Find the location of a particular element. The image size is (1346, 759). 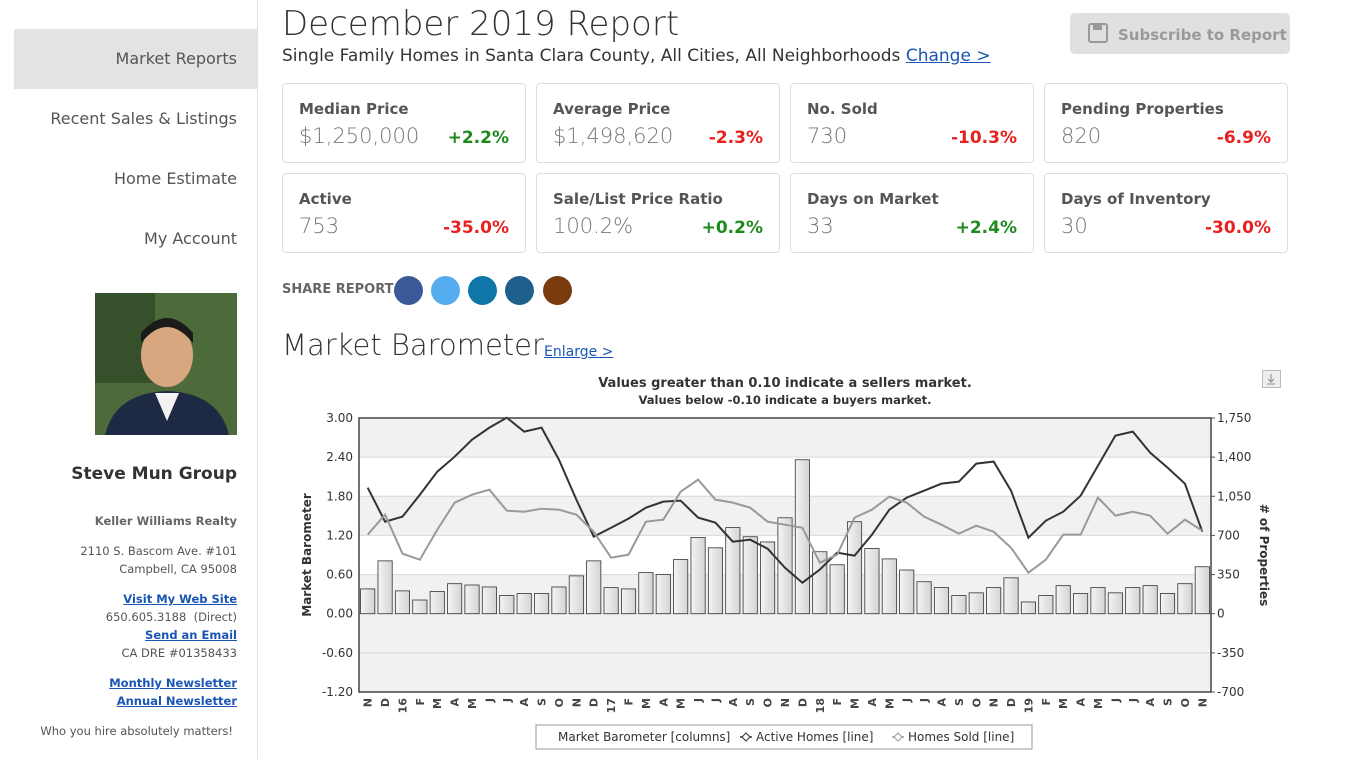

y-tick-label: 1.80 is located at coordinates (339, 496).